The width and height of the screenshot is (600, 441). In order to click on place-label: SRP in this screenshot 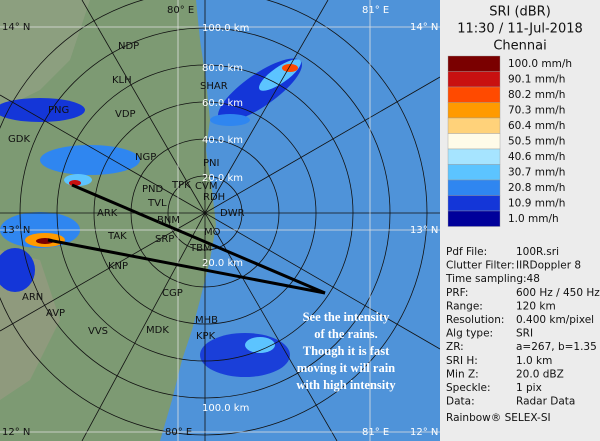, I will do `click(164, 239)`.